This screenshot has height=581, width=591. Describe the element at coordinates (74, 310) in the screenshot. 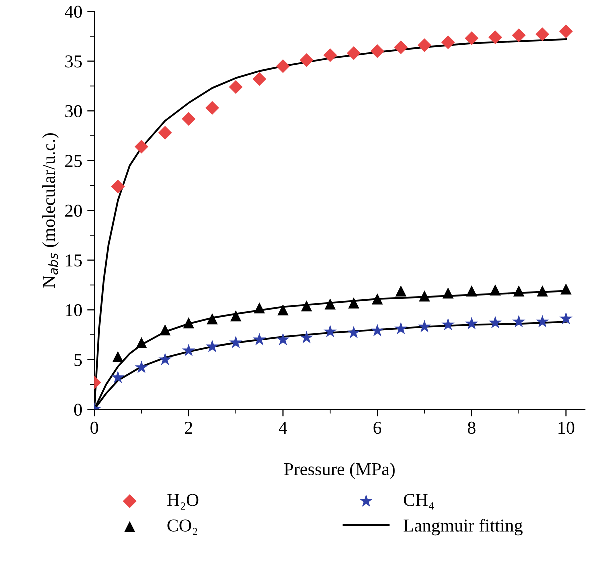

I see `y-tick-label: 10` at that location.